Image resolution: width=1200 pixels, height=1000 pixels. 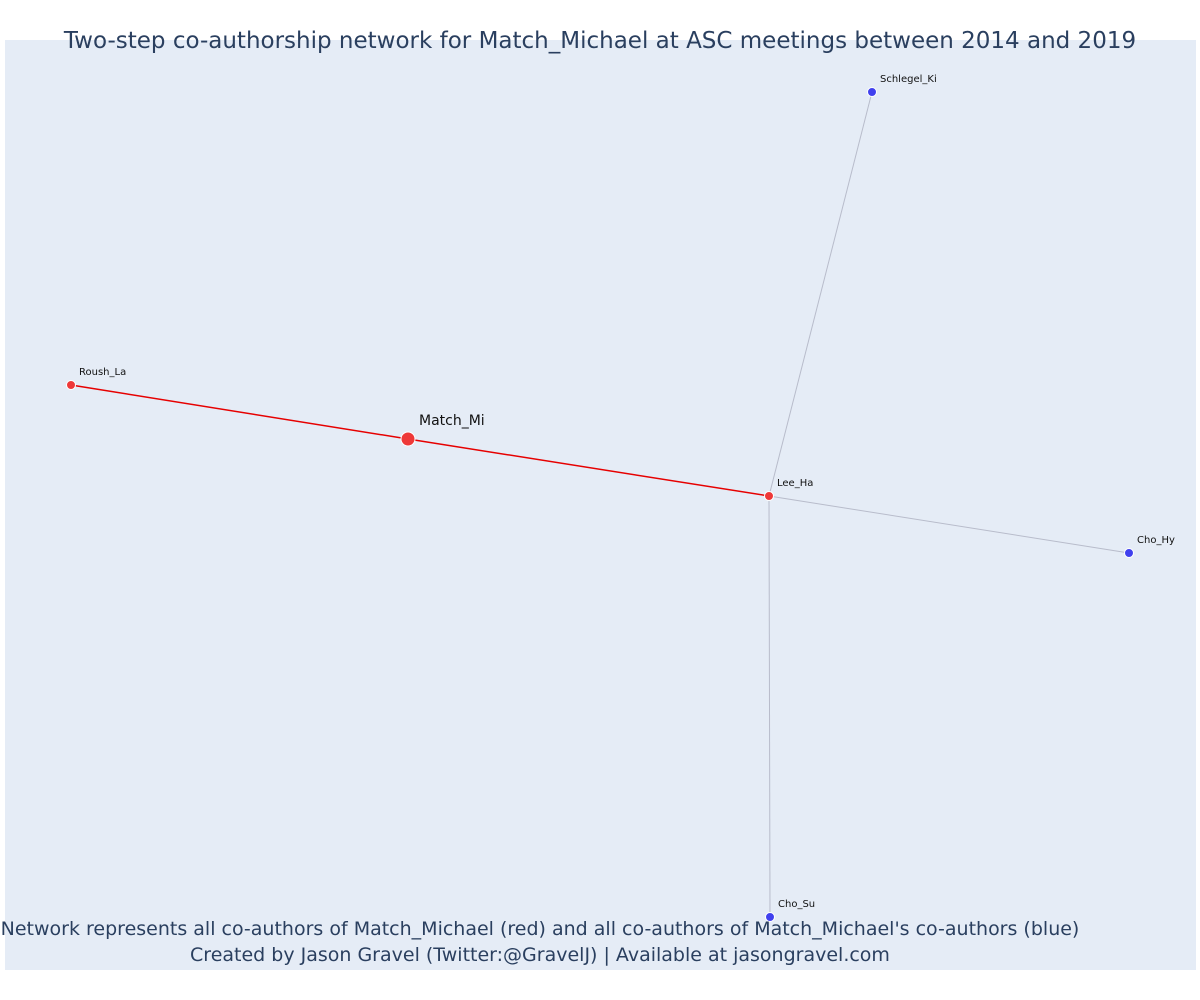 What do you see at coordinates (796, 904) in the screenshot?
I see `node-label-Cho_Su: Cho_Su` at bounding box center [796, 904].